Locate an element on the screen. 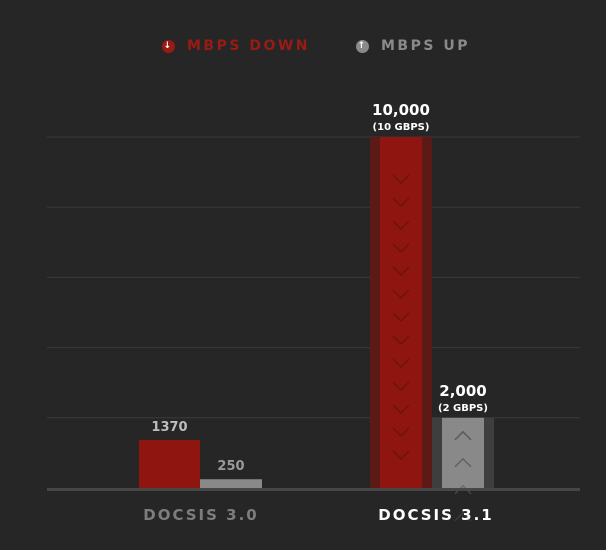 The width and height of the screenshot is (606, 550). data-sublabel-down: (10 GBPS) is located at coordinates (401, 127).